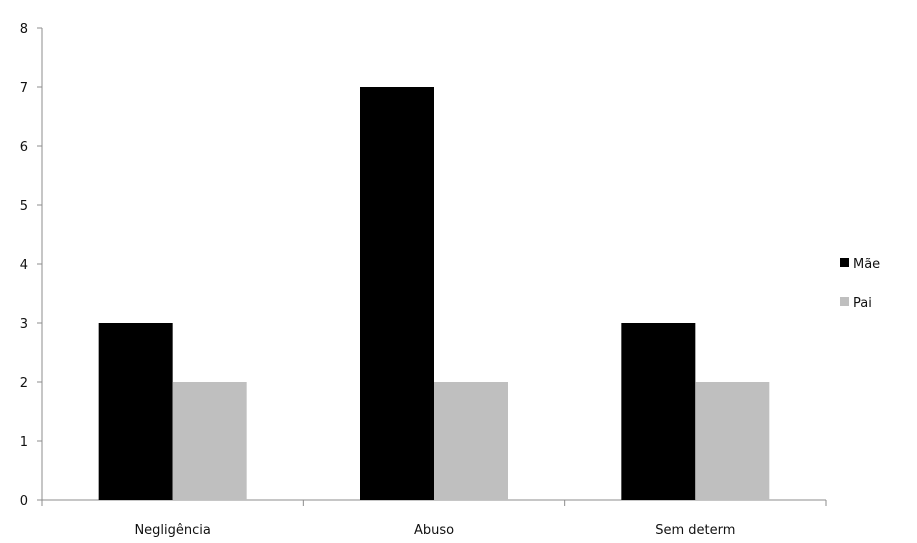 This screenshot has height=543, width=917. Describe the element at coordinates (24, 501) in the screenshot. I see `y-tick-label-0: 0` at that location.